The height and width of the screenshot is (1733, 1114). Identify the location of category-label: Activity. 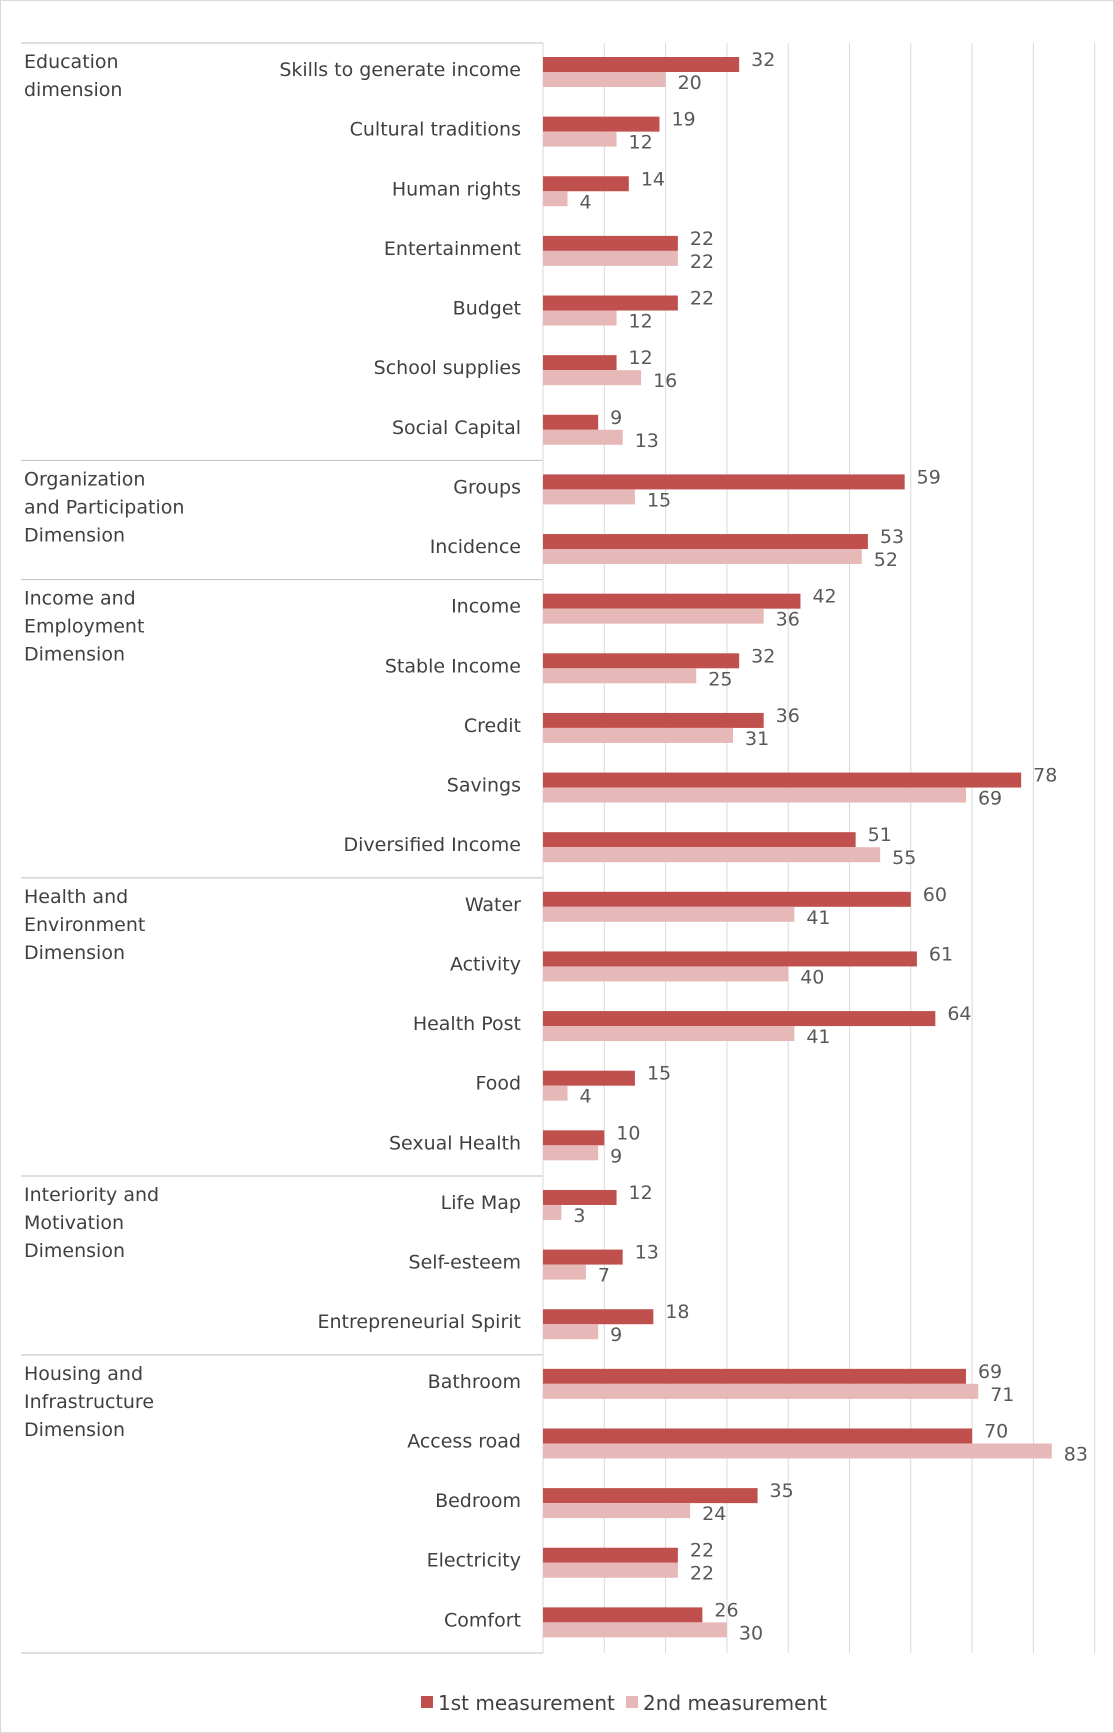
(485, 964).